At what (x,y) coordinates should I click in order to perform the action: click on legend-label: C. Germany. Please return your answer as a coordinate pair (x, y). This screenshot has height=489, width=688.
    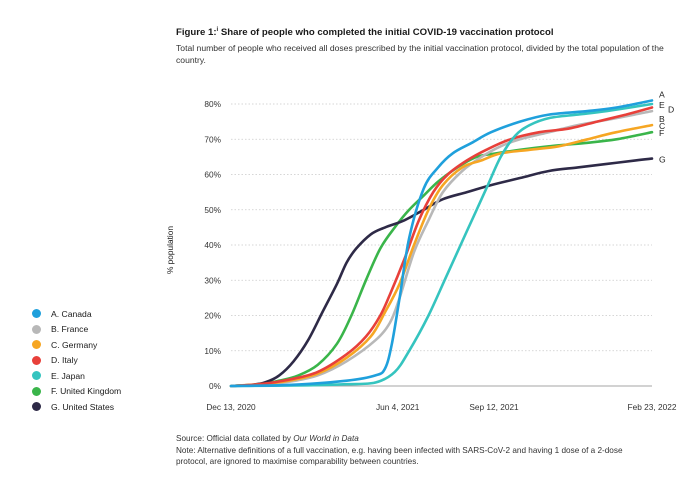
    Looking at the image, I should click on (74, 344).